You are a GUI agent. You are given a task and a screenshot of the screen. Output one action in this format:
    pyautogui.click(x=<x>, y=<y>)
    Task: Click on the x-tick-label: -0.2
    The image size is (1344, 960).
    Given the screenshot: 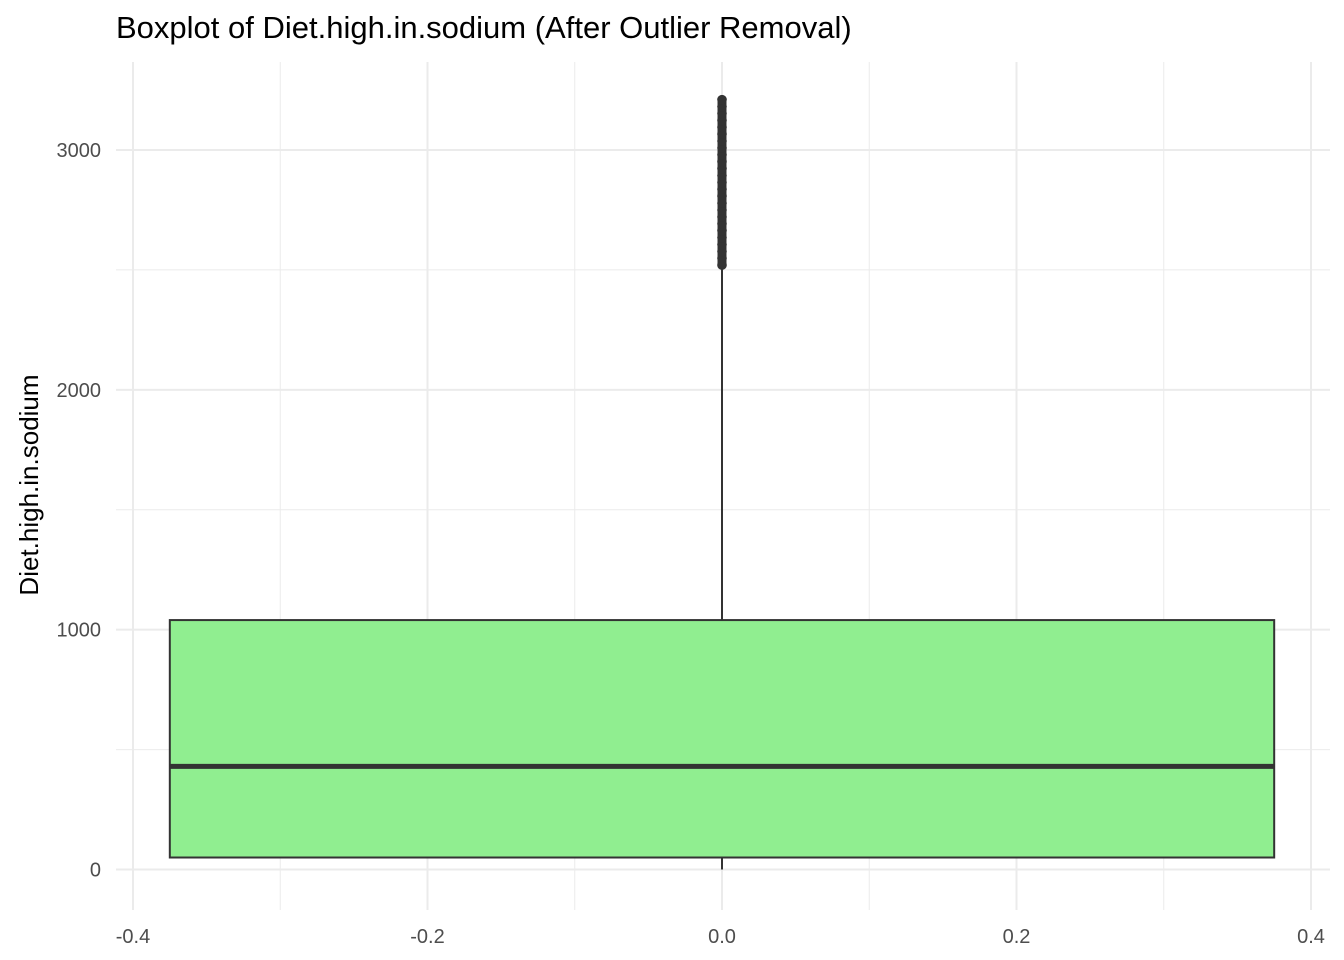 What is the action you would take?
    pyautogui.click(x=427, y=937)
    